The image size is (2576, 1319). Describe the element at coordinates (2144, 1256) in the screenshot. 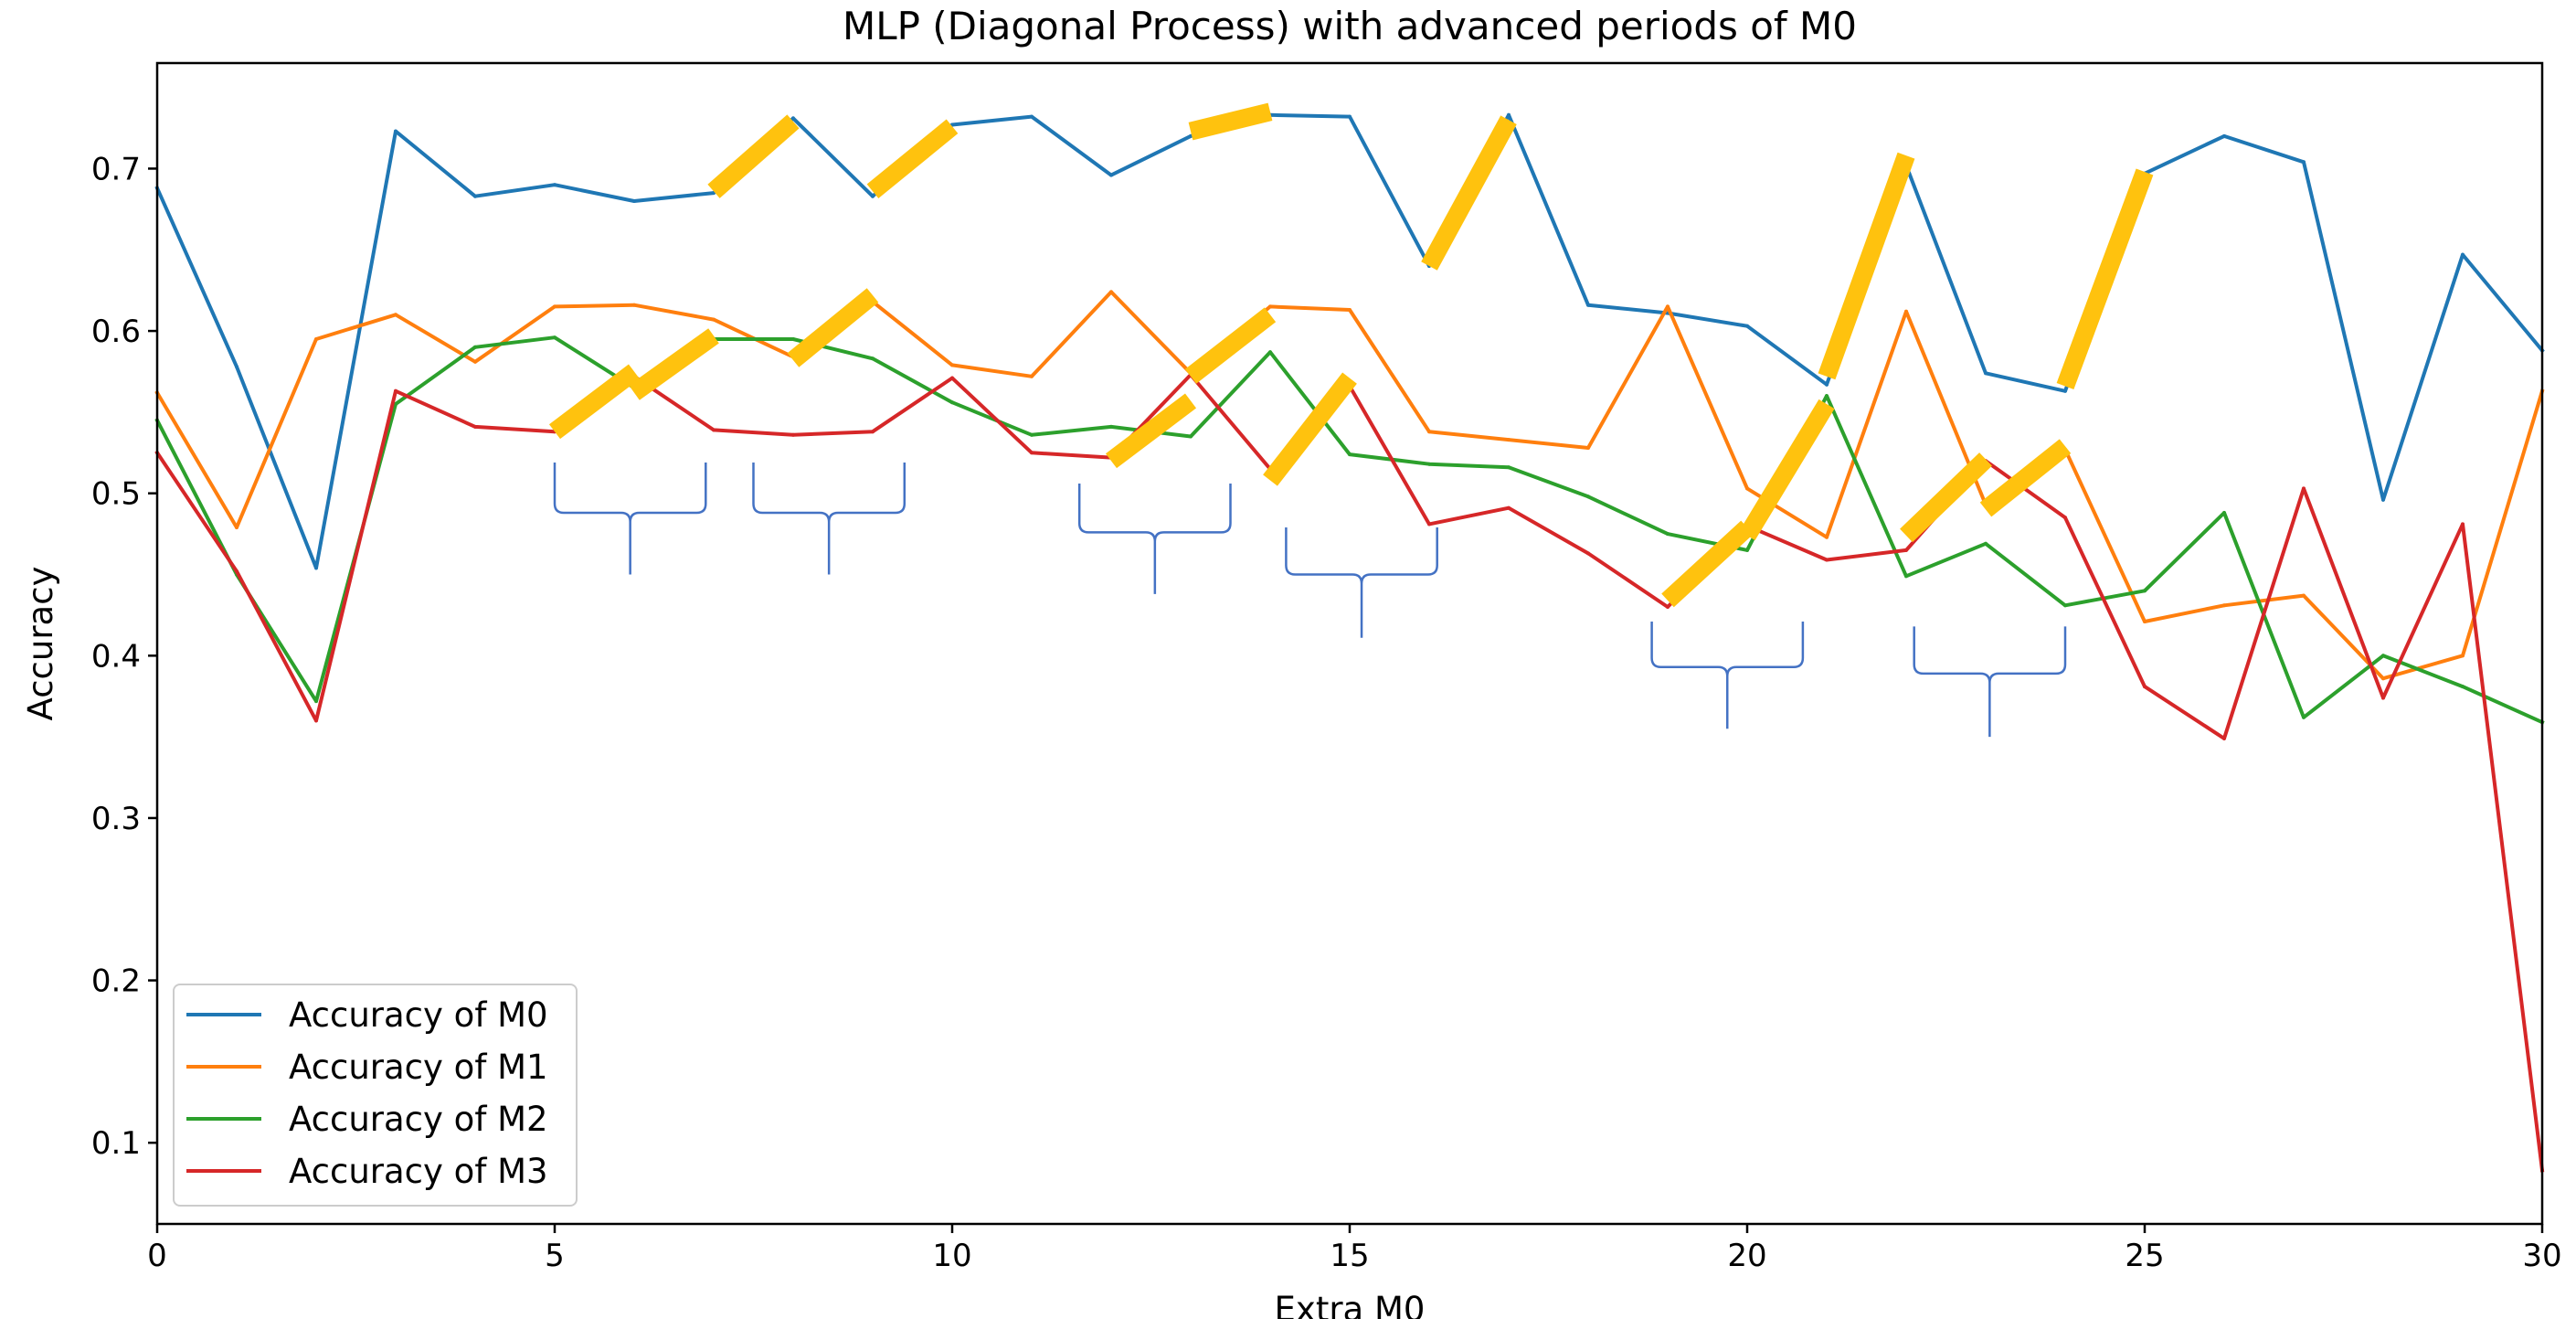

I see `x-tick-label: 25` at that location.